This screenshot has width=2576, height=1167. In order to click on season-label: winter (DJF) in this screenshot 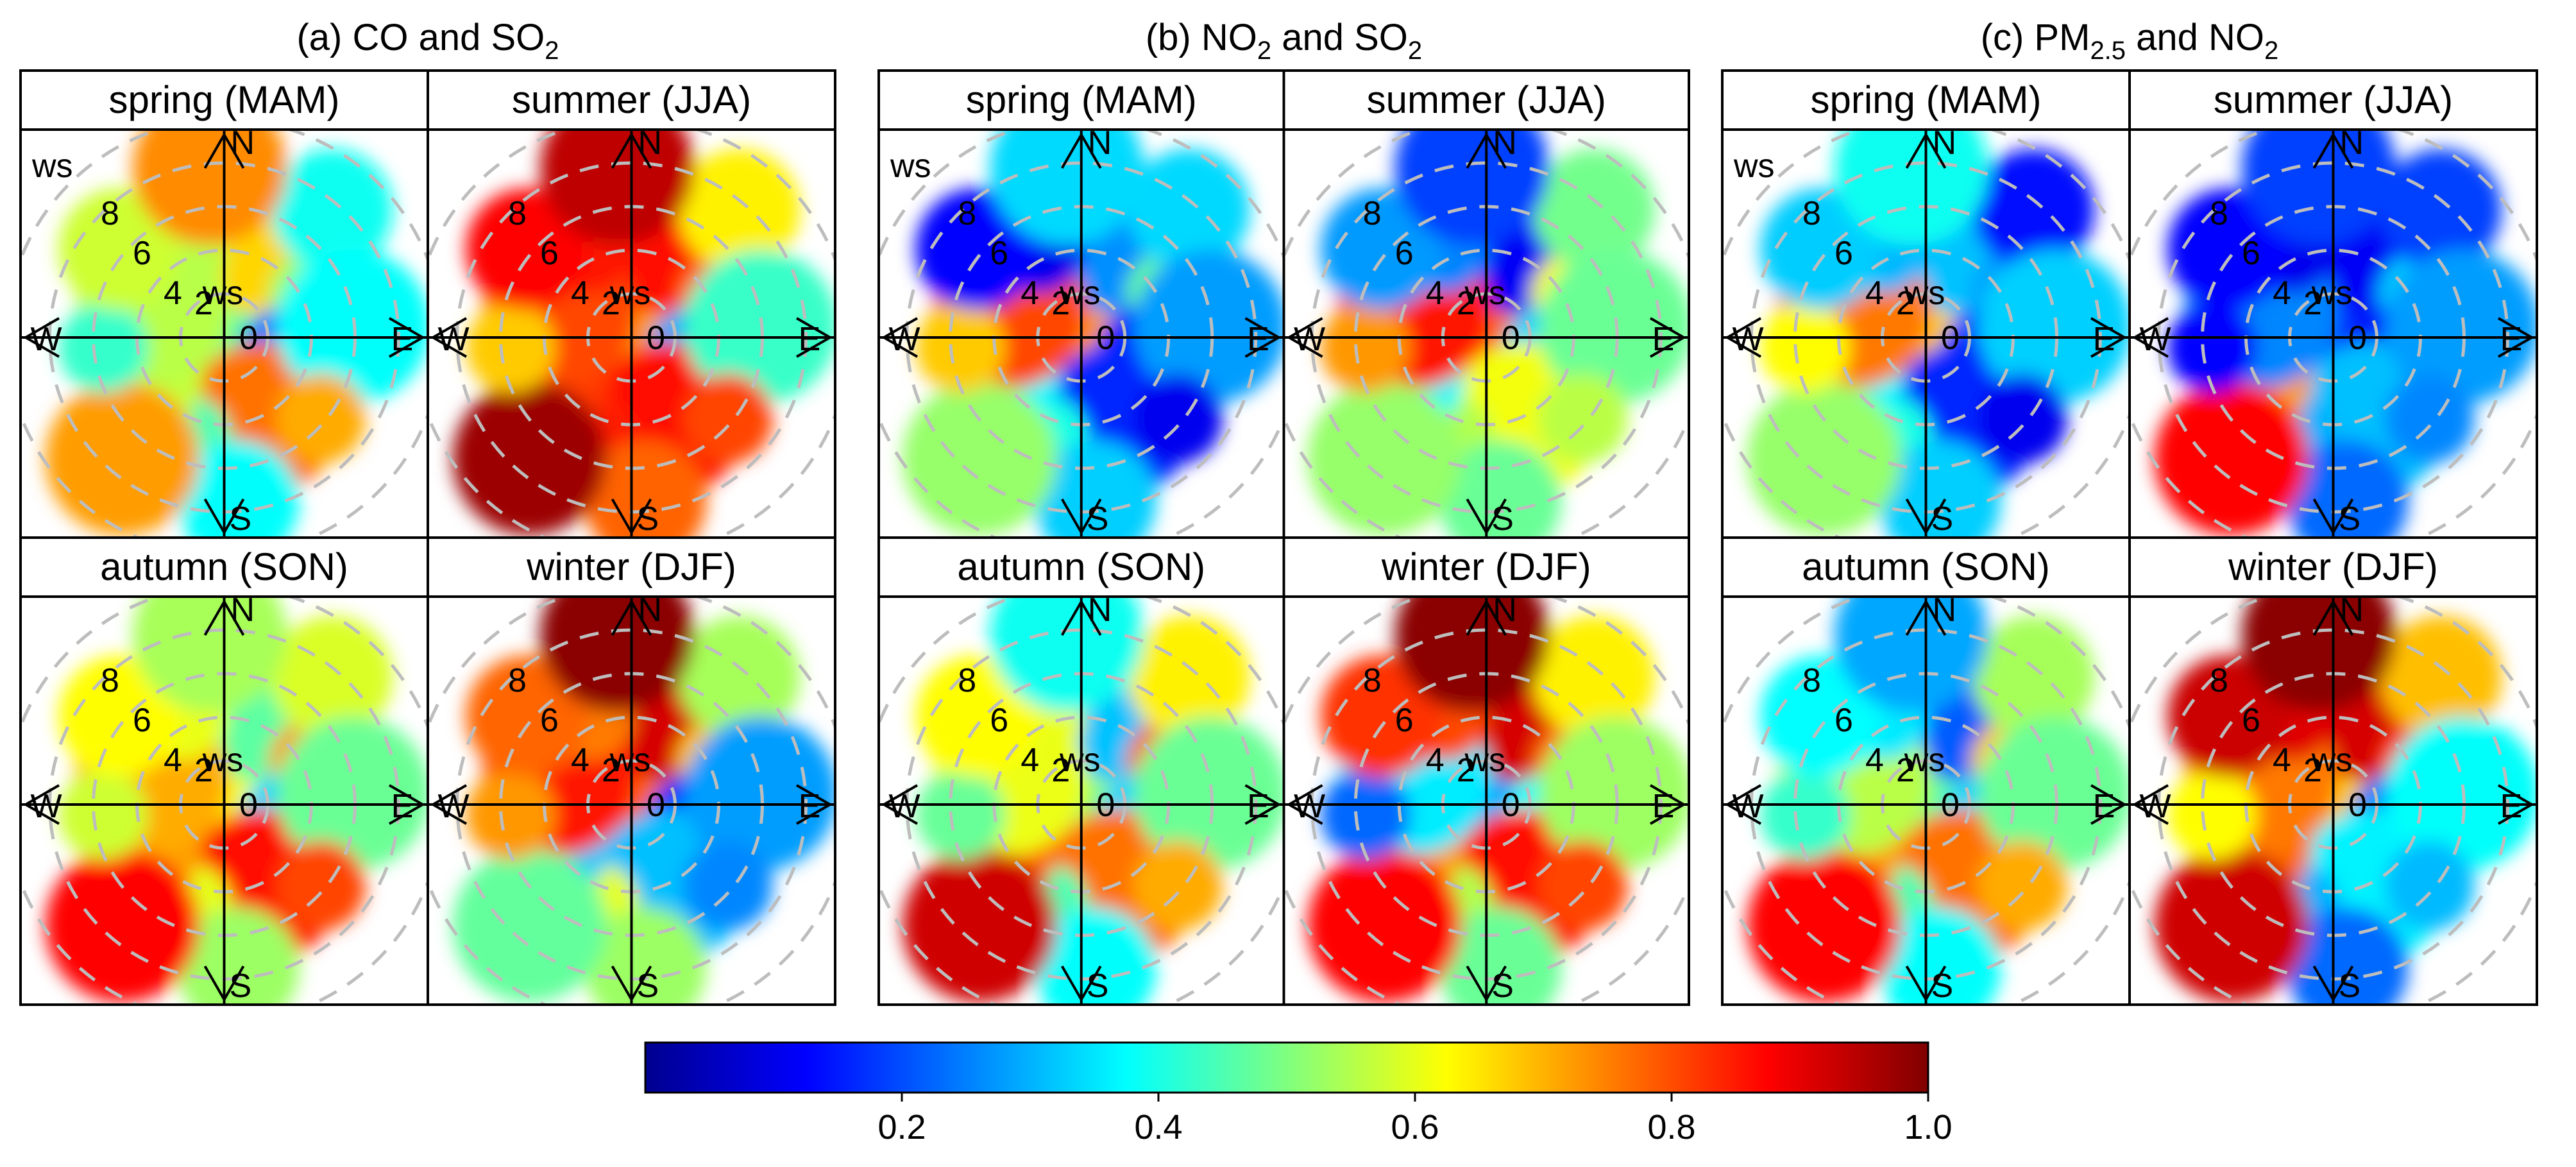, I will do `click(2333, 566)`.